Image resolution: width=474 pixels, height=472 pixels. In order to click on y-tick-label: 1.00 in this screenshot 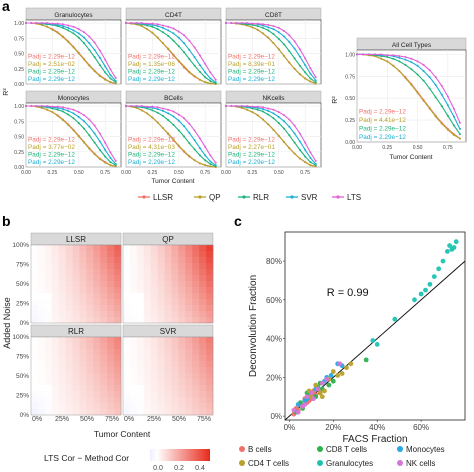, I will do `click(350, 55)`.